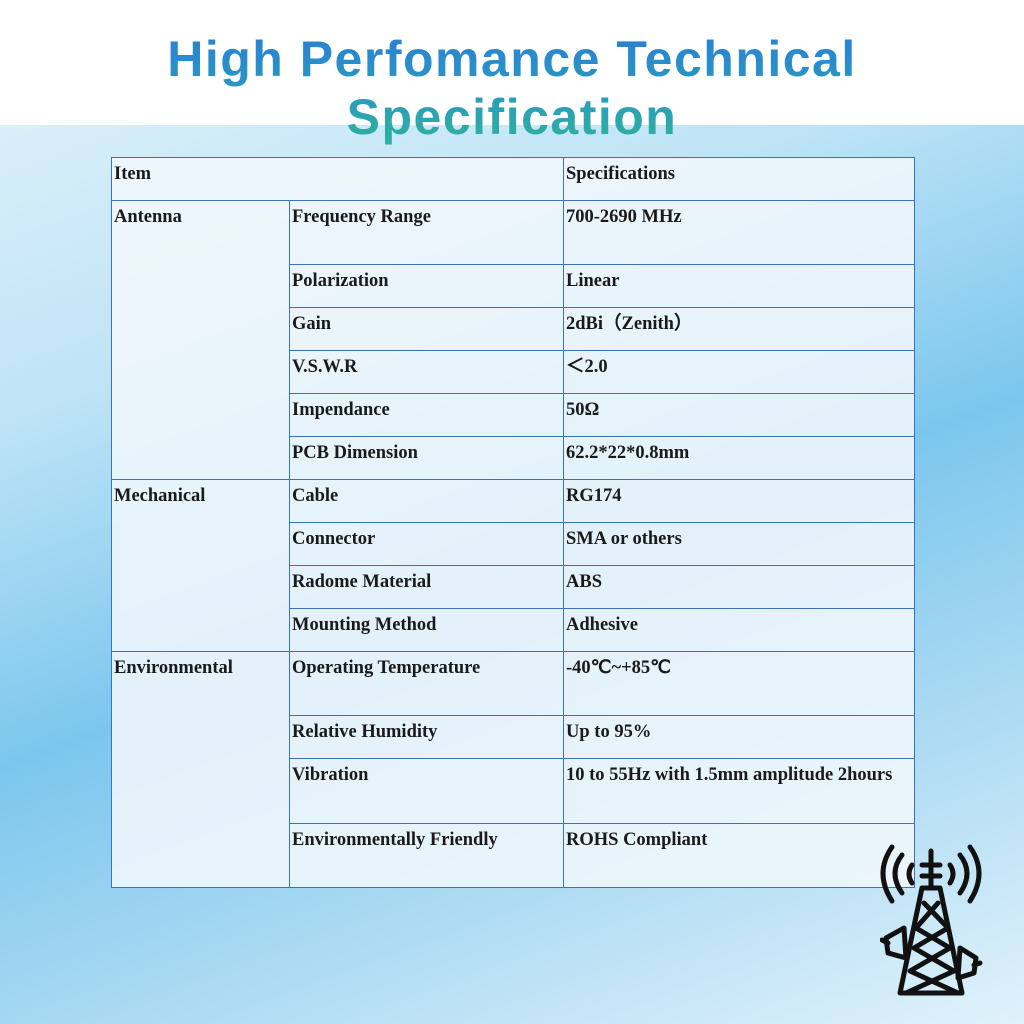 The width and height of the screenshot is (1024, 1024). I want to click on header-cell: Item, so click(337, 179).